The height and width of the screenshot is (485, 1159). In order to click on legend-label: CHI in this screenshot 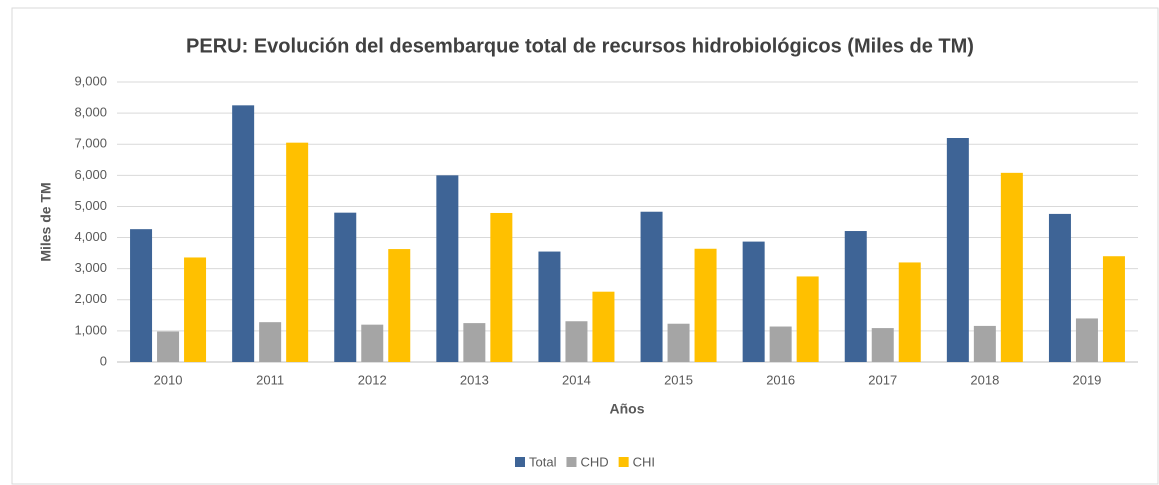, I will do `click(644, 461)`.